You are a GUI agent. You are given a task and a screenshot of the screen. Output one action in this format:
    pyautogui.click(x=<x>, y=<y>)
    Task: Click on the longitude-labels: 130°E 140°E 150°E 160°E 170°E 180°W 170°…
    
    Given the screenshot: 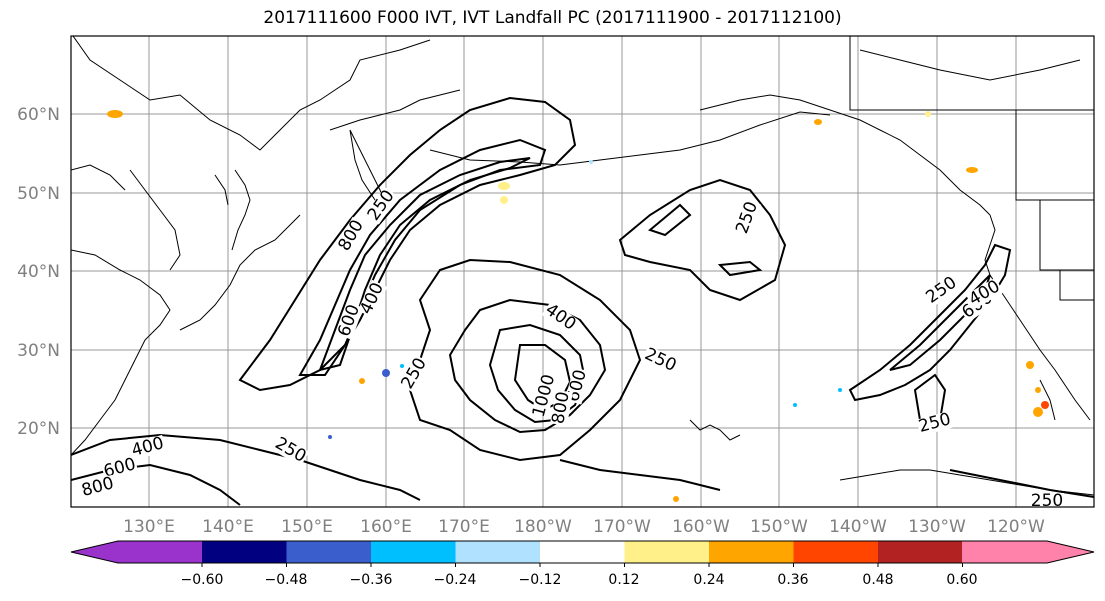 What is the action you would take?
    pyautogui.click(x=584, y=527)
    